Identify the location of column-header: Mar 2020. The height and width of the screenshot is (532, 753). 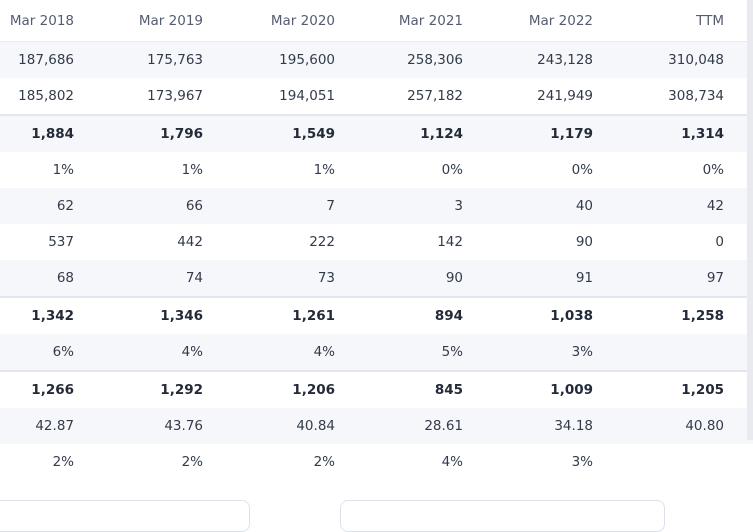
(302, 20).